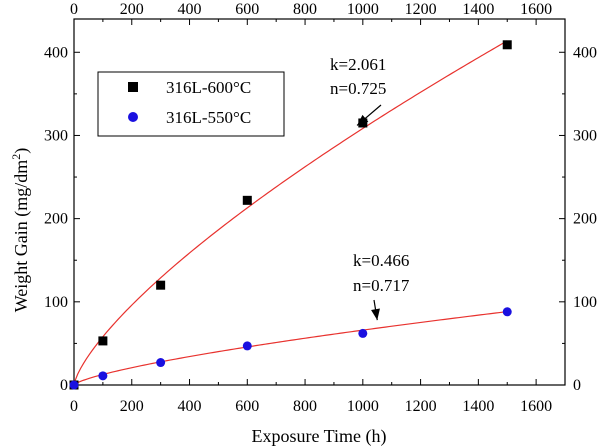 Image resolution: width=600 pixels, height=448 pixels. What do you see at coordinates (247, 9) in the screenshot?
I see `x-tick-label-top: 600` at bounding box center [247, 9].